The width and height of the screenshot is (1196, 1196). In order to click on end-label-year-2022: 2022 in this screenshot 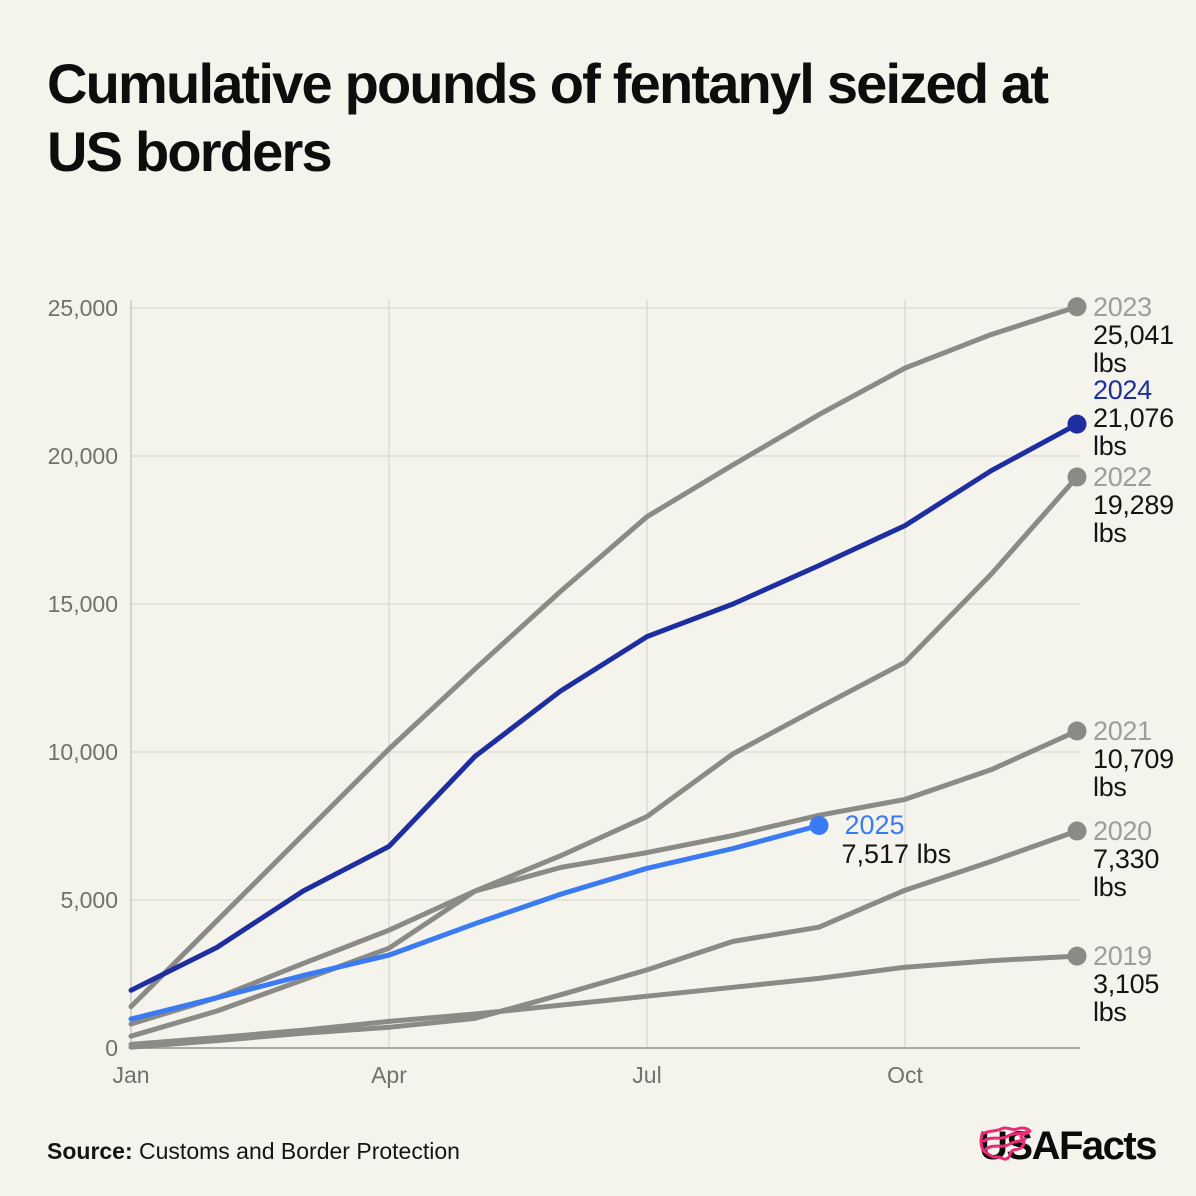, I will do `click(1122, 477)`.